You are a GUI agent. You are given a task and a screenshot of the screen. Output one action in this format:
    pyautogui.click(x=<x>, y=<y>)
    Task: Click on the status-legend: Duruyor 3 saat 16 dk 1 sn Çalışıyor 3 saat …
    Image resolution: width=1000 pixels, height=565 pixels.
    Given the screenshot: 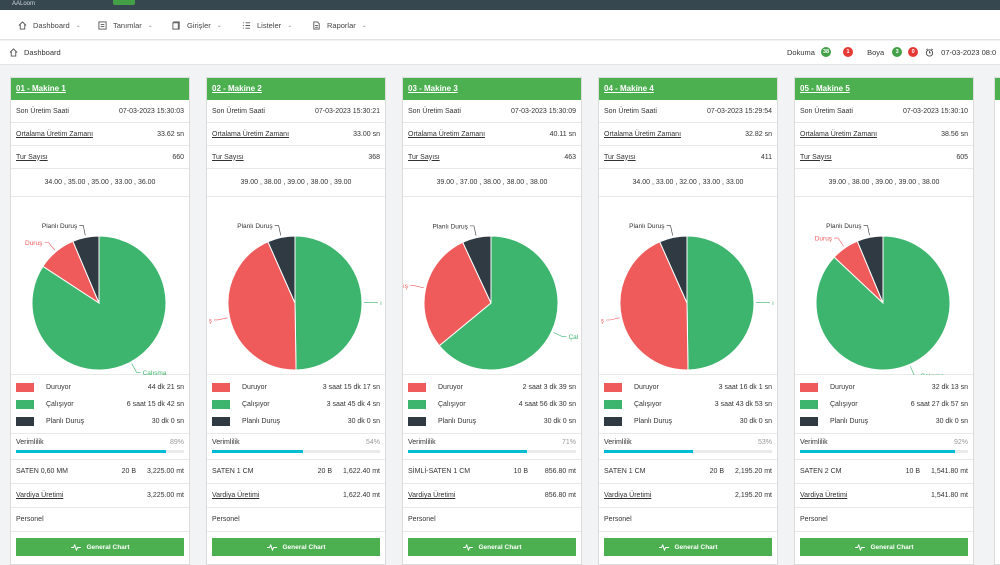 What is the action you would take?
    pyautogui.click(x=688, y=404)
    